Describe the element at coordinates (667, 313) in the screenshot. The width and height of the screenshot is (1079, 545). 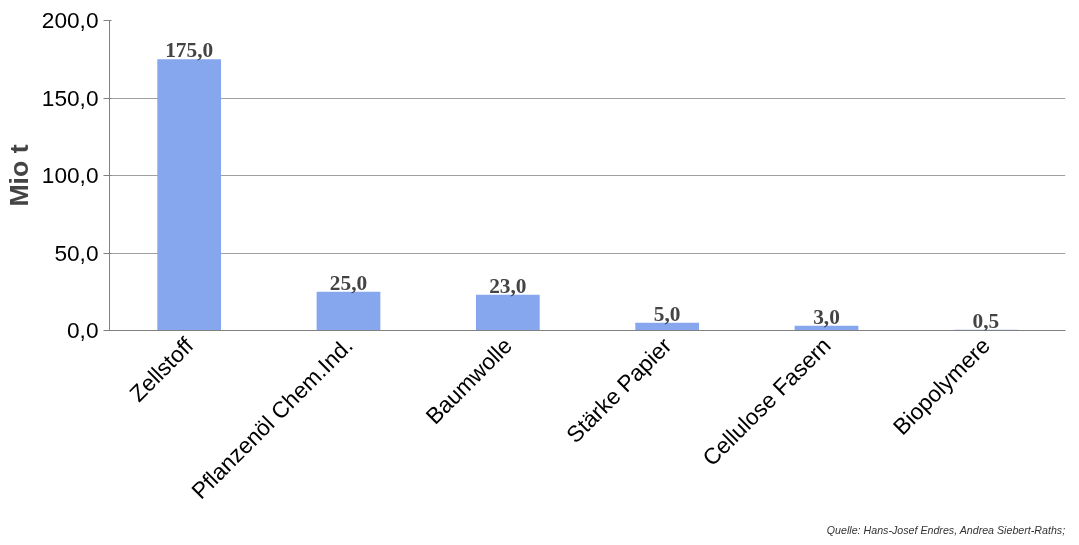
I see `data-label: 5,0` at that location.